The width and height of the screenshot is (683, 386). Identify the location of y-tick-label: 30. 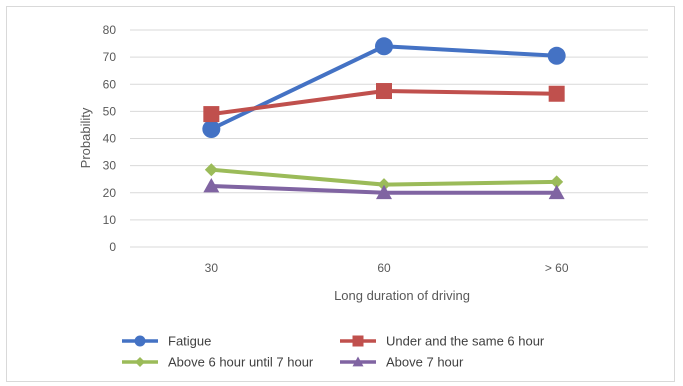
(110, 166).